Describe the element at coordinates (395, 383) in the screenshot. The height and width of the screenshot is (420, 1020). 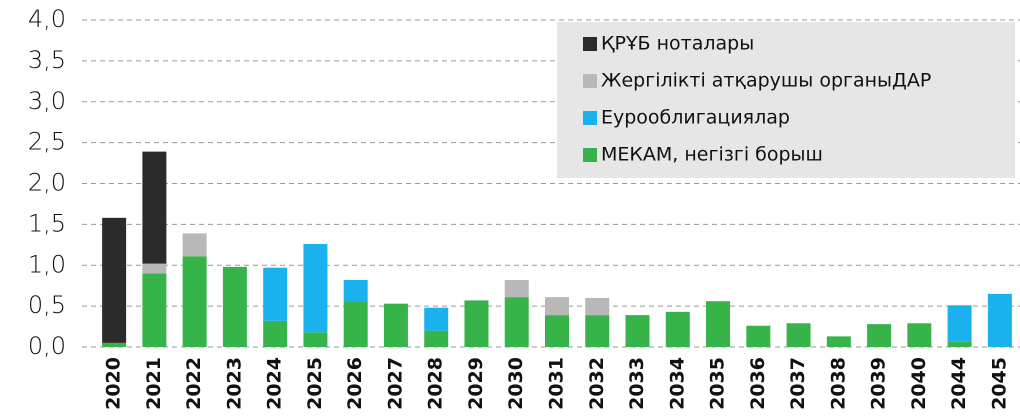
I see `x-tick-label: 2027` at that location.